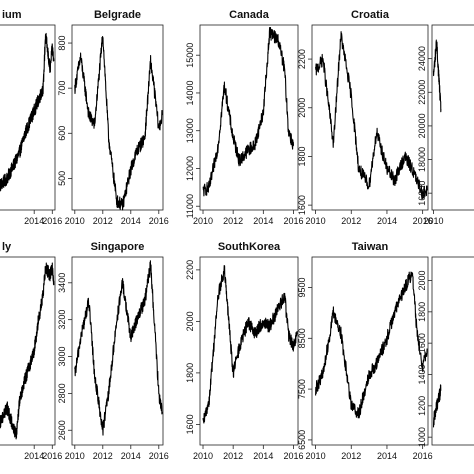 The width and height of the screenshot is (474, 474). Describe the element at coordinates (62, 393) in the screenshot. I see `y-tick-label-6-1: 2800` at that location.